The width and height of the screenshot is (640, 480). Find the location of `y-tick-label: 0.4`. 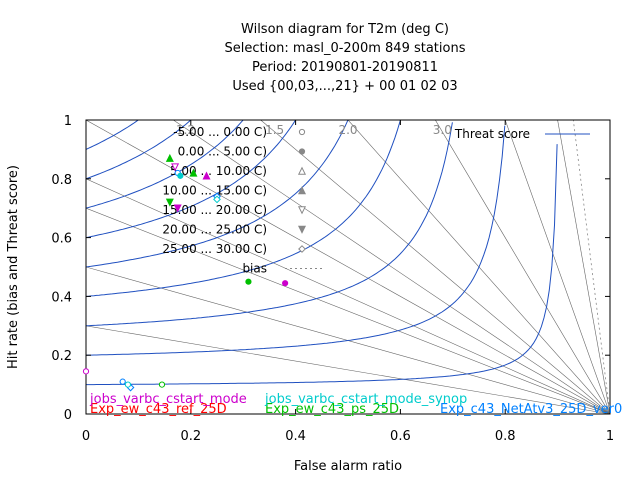

y-tick-label: 0.4 is located at coordinates (61, 297).